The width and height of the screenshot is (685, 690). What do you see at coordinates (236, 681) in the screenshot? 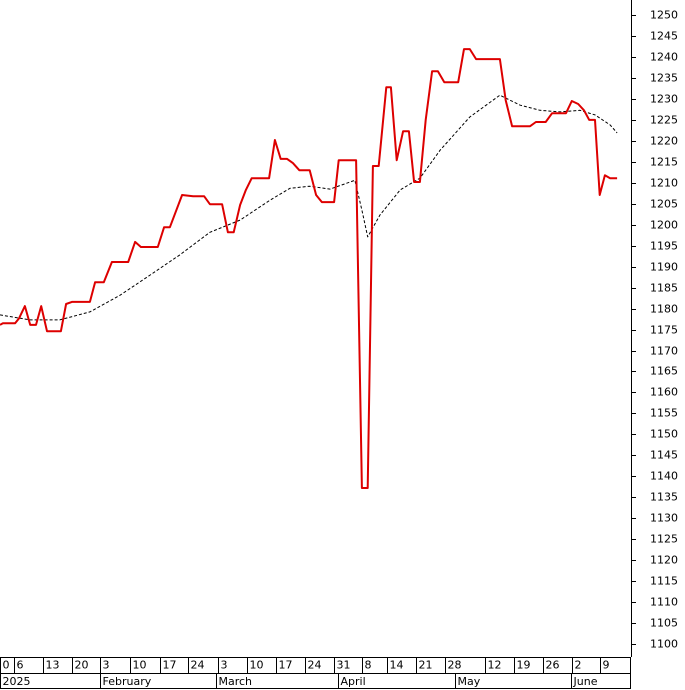
I see `month-label: March` at bounding box center [236, 681].